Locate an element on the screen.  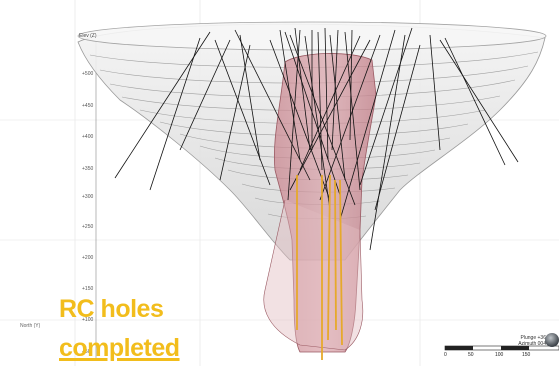
north-axis-label: North (Y) is located at coordinates (30, 326).